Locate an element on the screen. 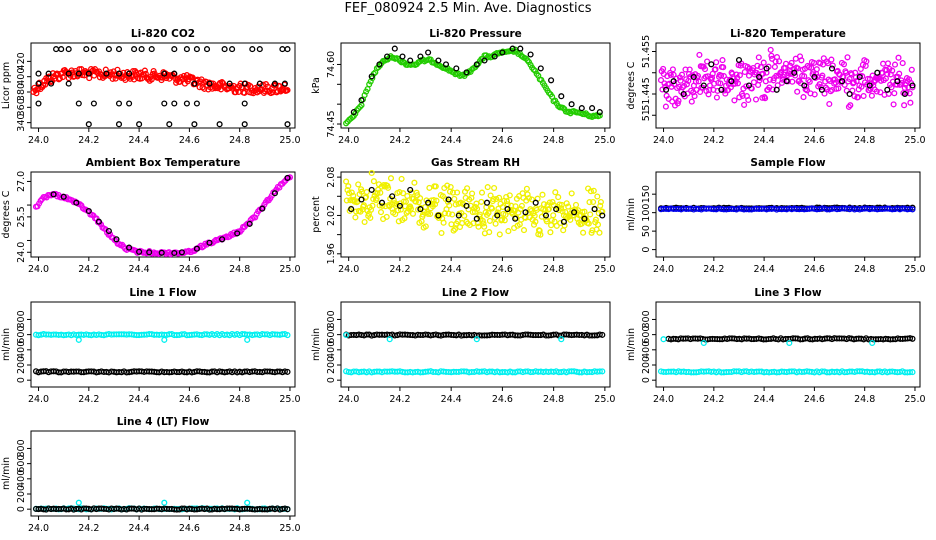  y-tick-label: 600 is located at coordinates (21, 335).